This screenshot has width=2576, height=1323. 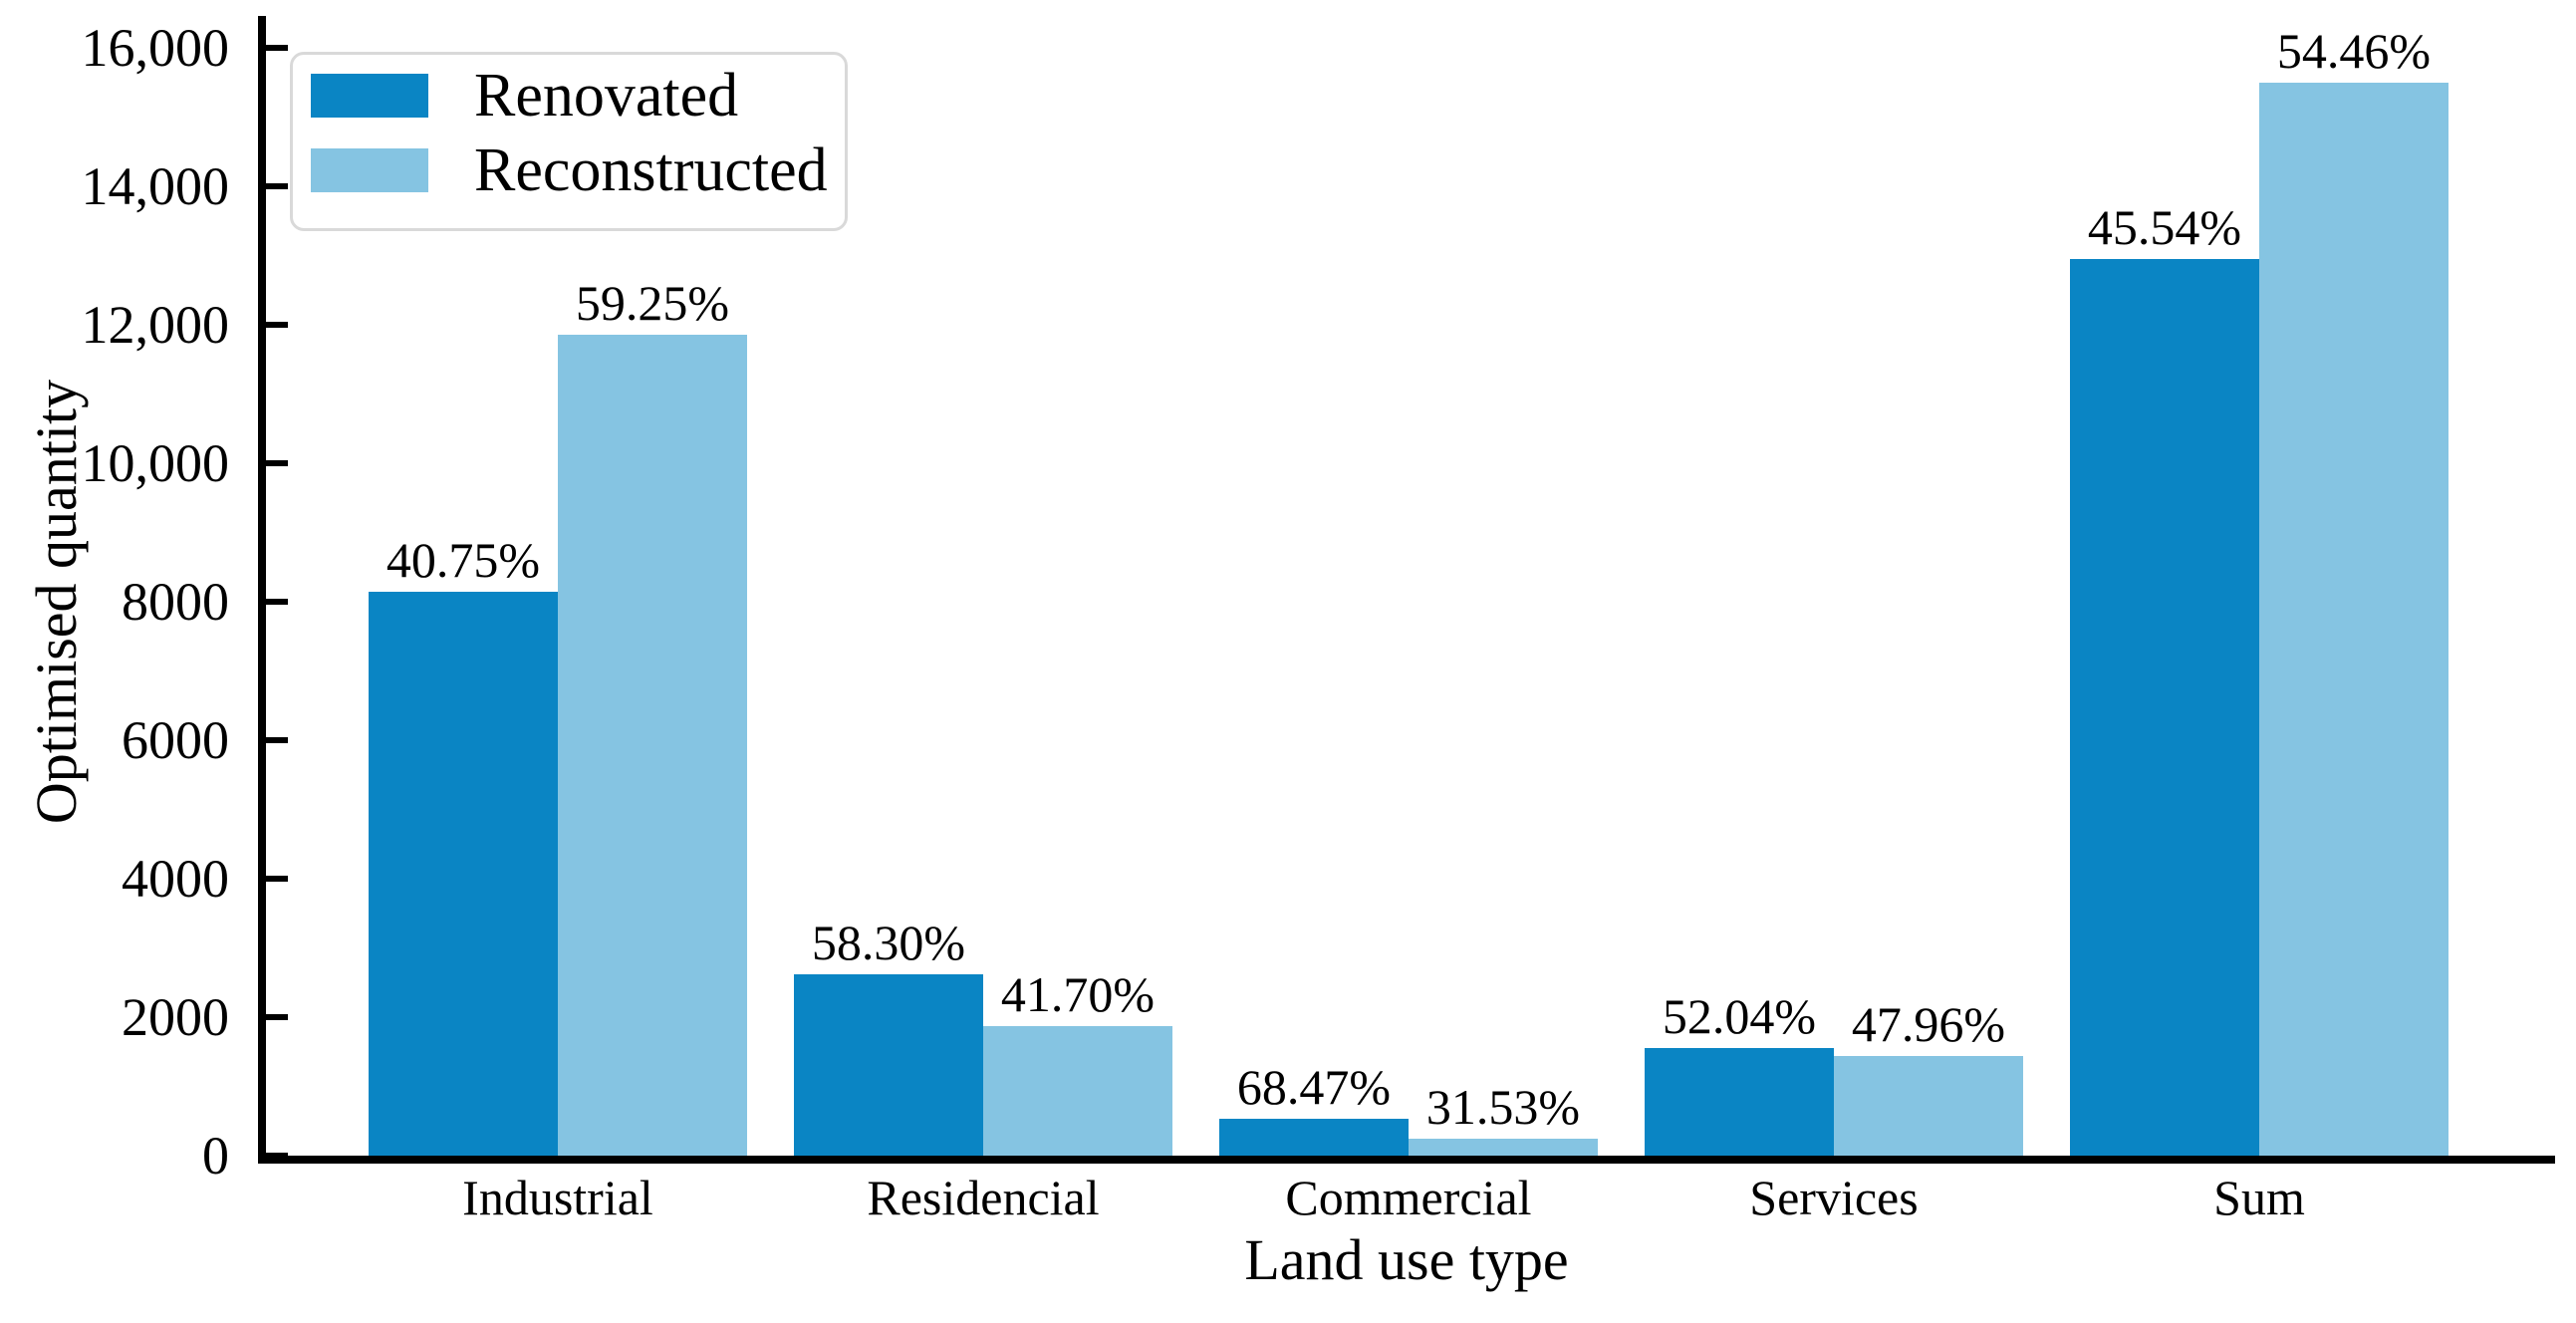 I want to click on y-tick-label-16000: 16,000, so click(x=155, y=48).